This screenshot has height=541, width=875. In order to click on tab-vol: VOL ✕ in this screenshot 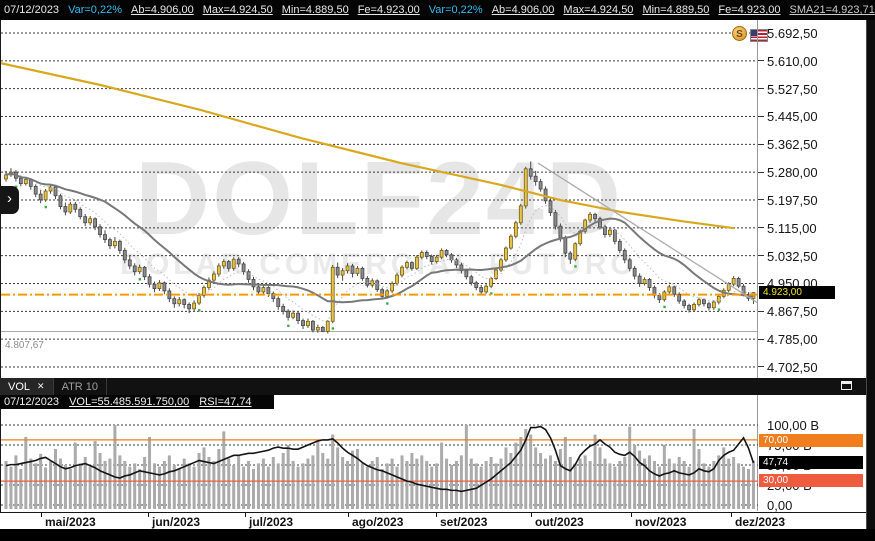, I will do `click(27, 386)`.